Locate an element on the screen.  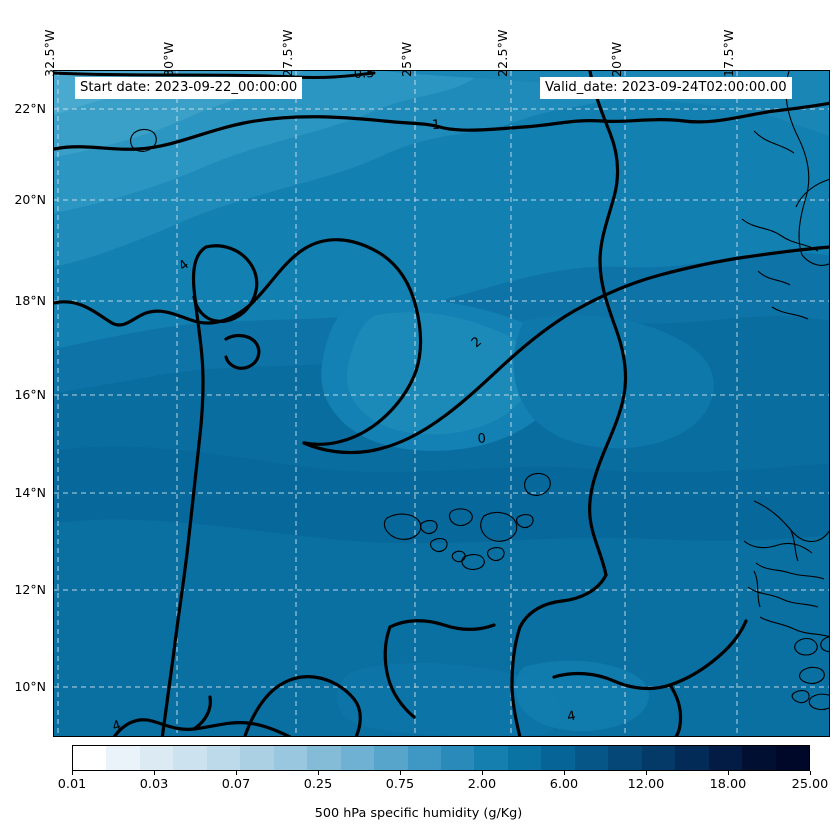
colorbar-gradient is located at coordinates (441, 758).